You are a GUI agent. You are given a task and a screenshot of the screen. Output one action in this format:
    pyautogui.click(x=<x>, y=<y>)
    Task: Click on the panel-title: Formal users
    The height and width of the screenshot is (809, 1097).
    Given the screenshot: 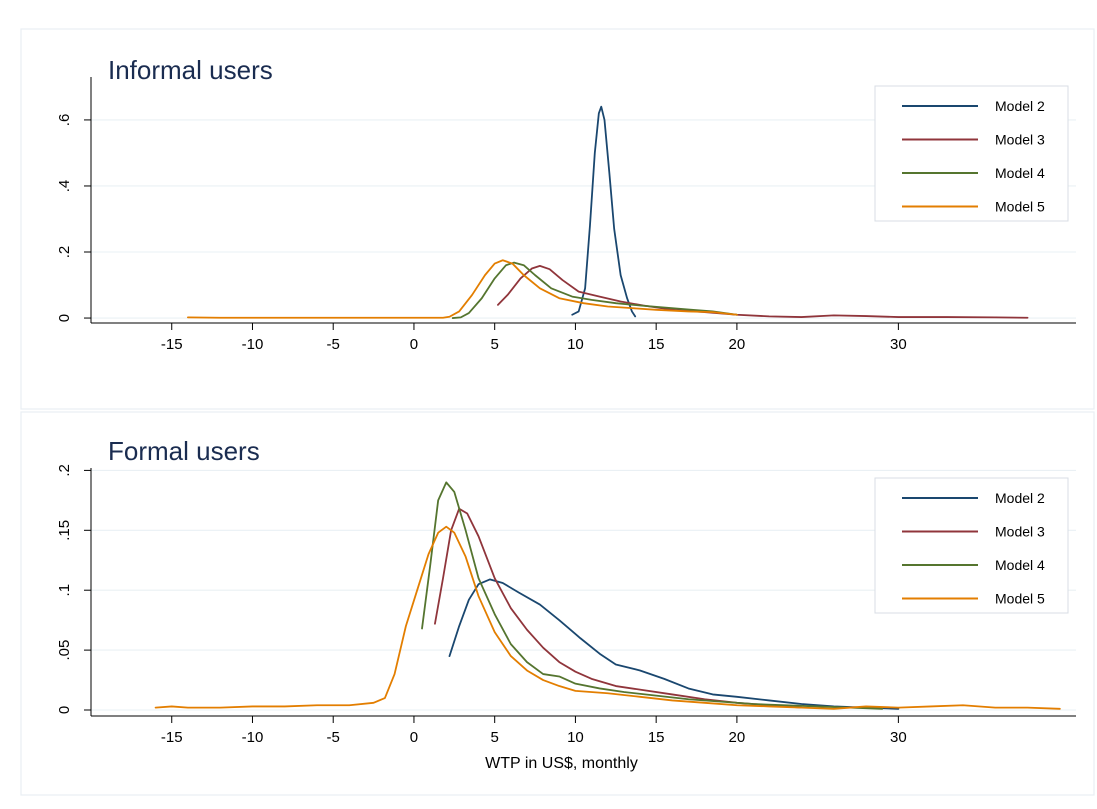 What is the action you would take?
    pyautogui.click(x=184, y=451)
    